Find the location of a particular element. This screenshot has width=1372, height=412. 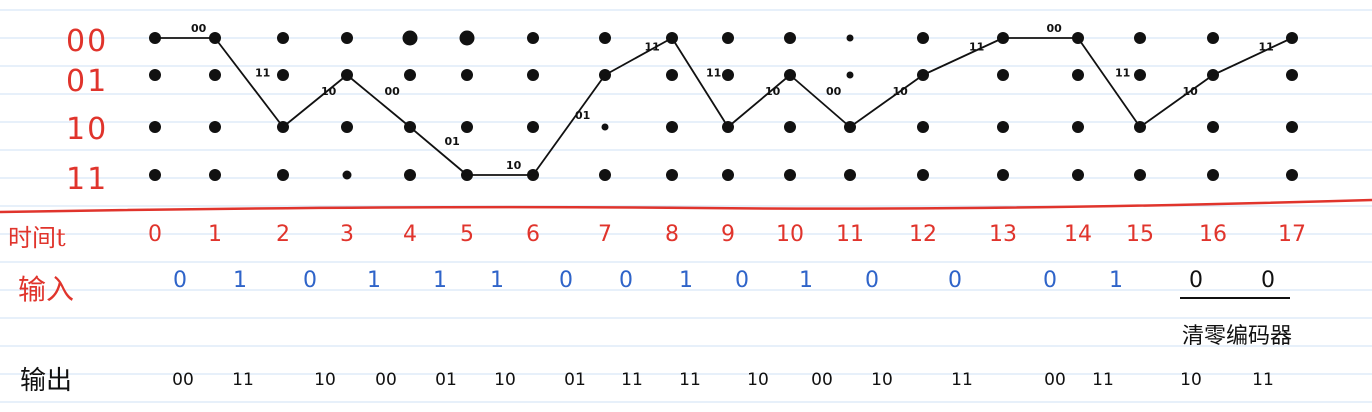

time-tick: 12 is located at coordinates (923, 234).